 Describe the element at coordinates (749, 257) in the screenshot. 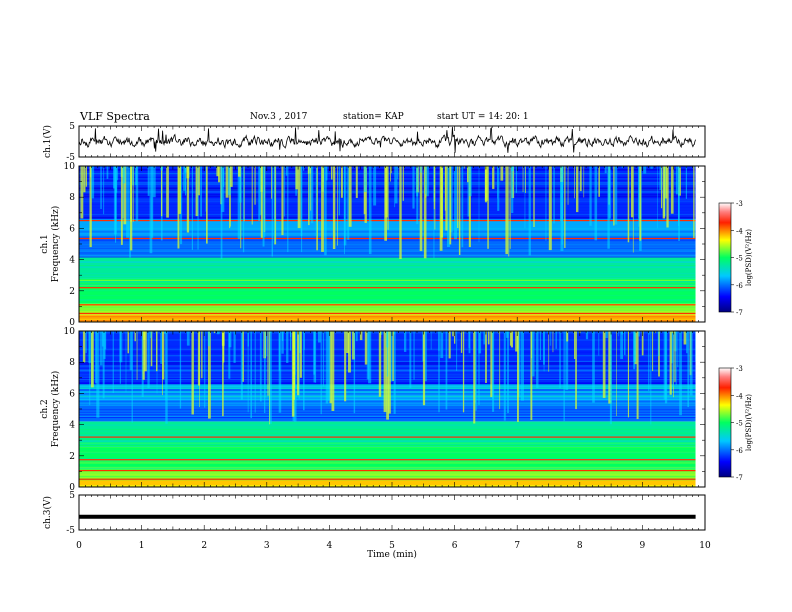

I see `colorbar-label: log(PSD)(V²/Hz)` at that location.